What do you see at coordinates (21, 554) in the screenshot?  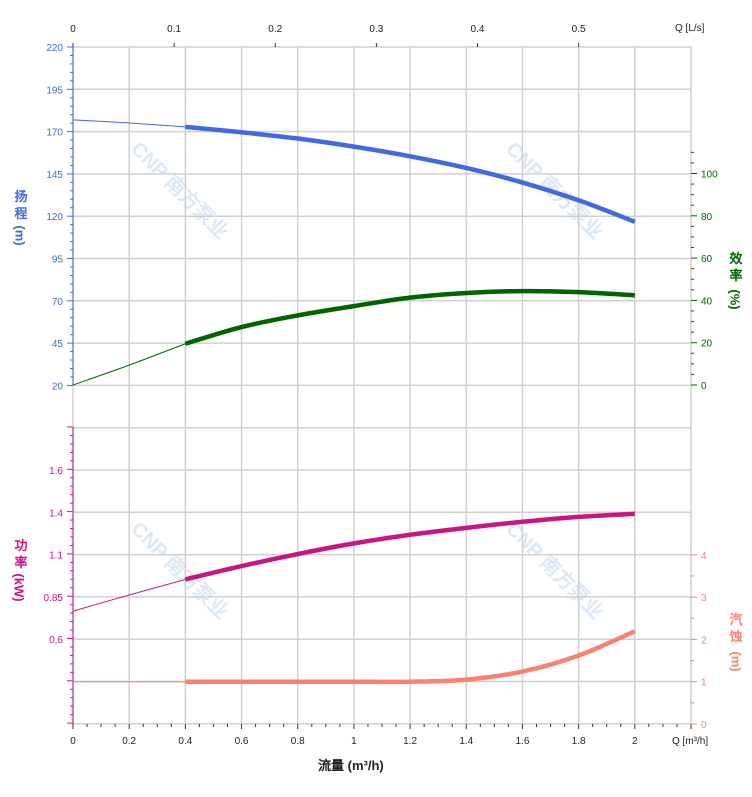 I see `power-axis-label: 功率` at bounding box center [21, 554].